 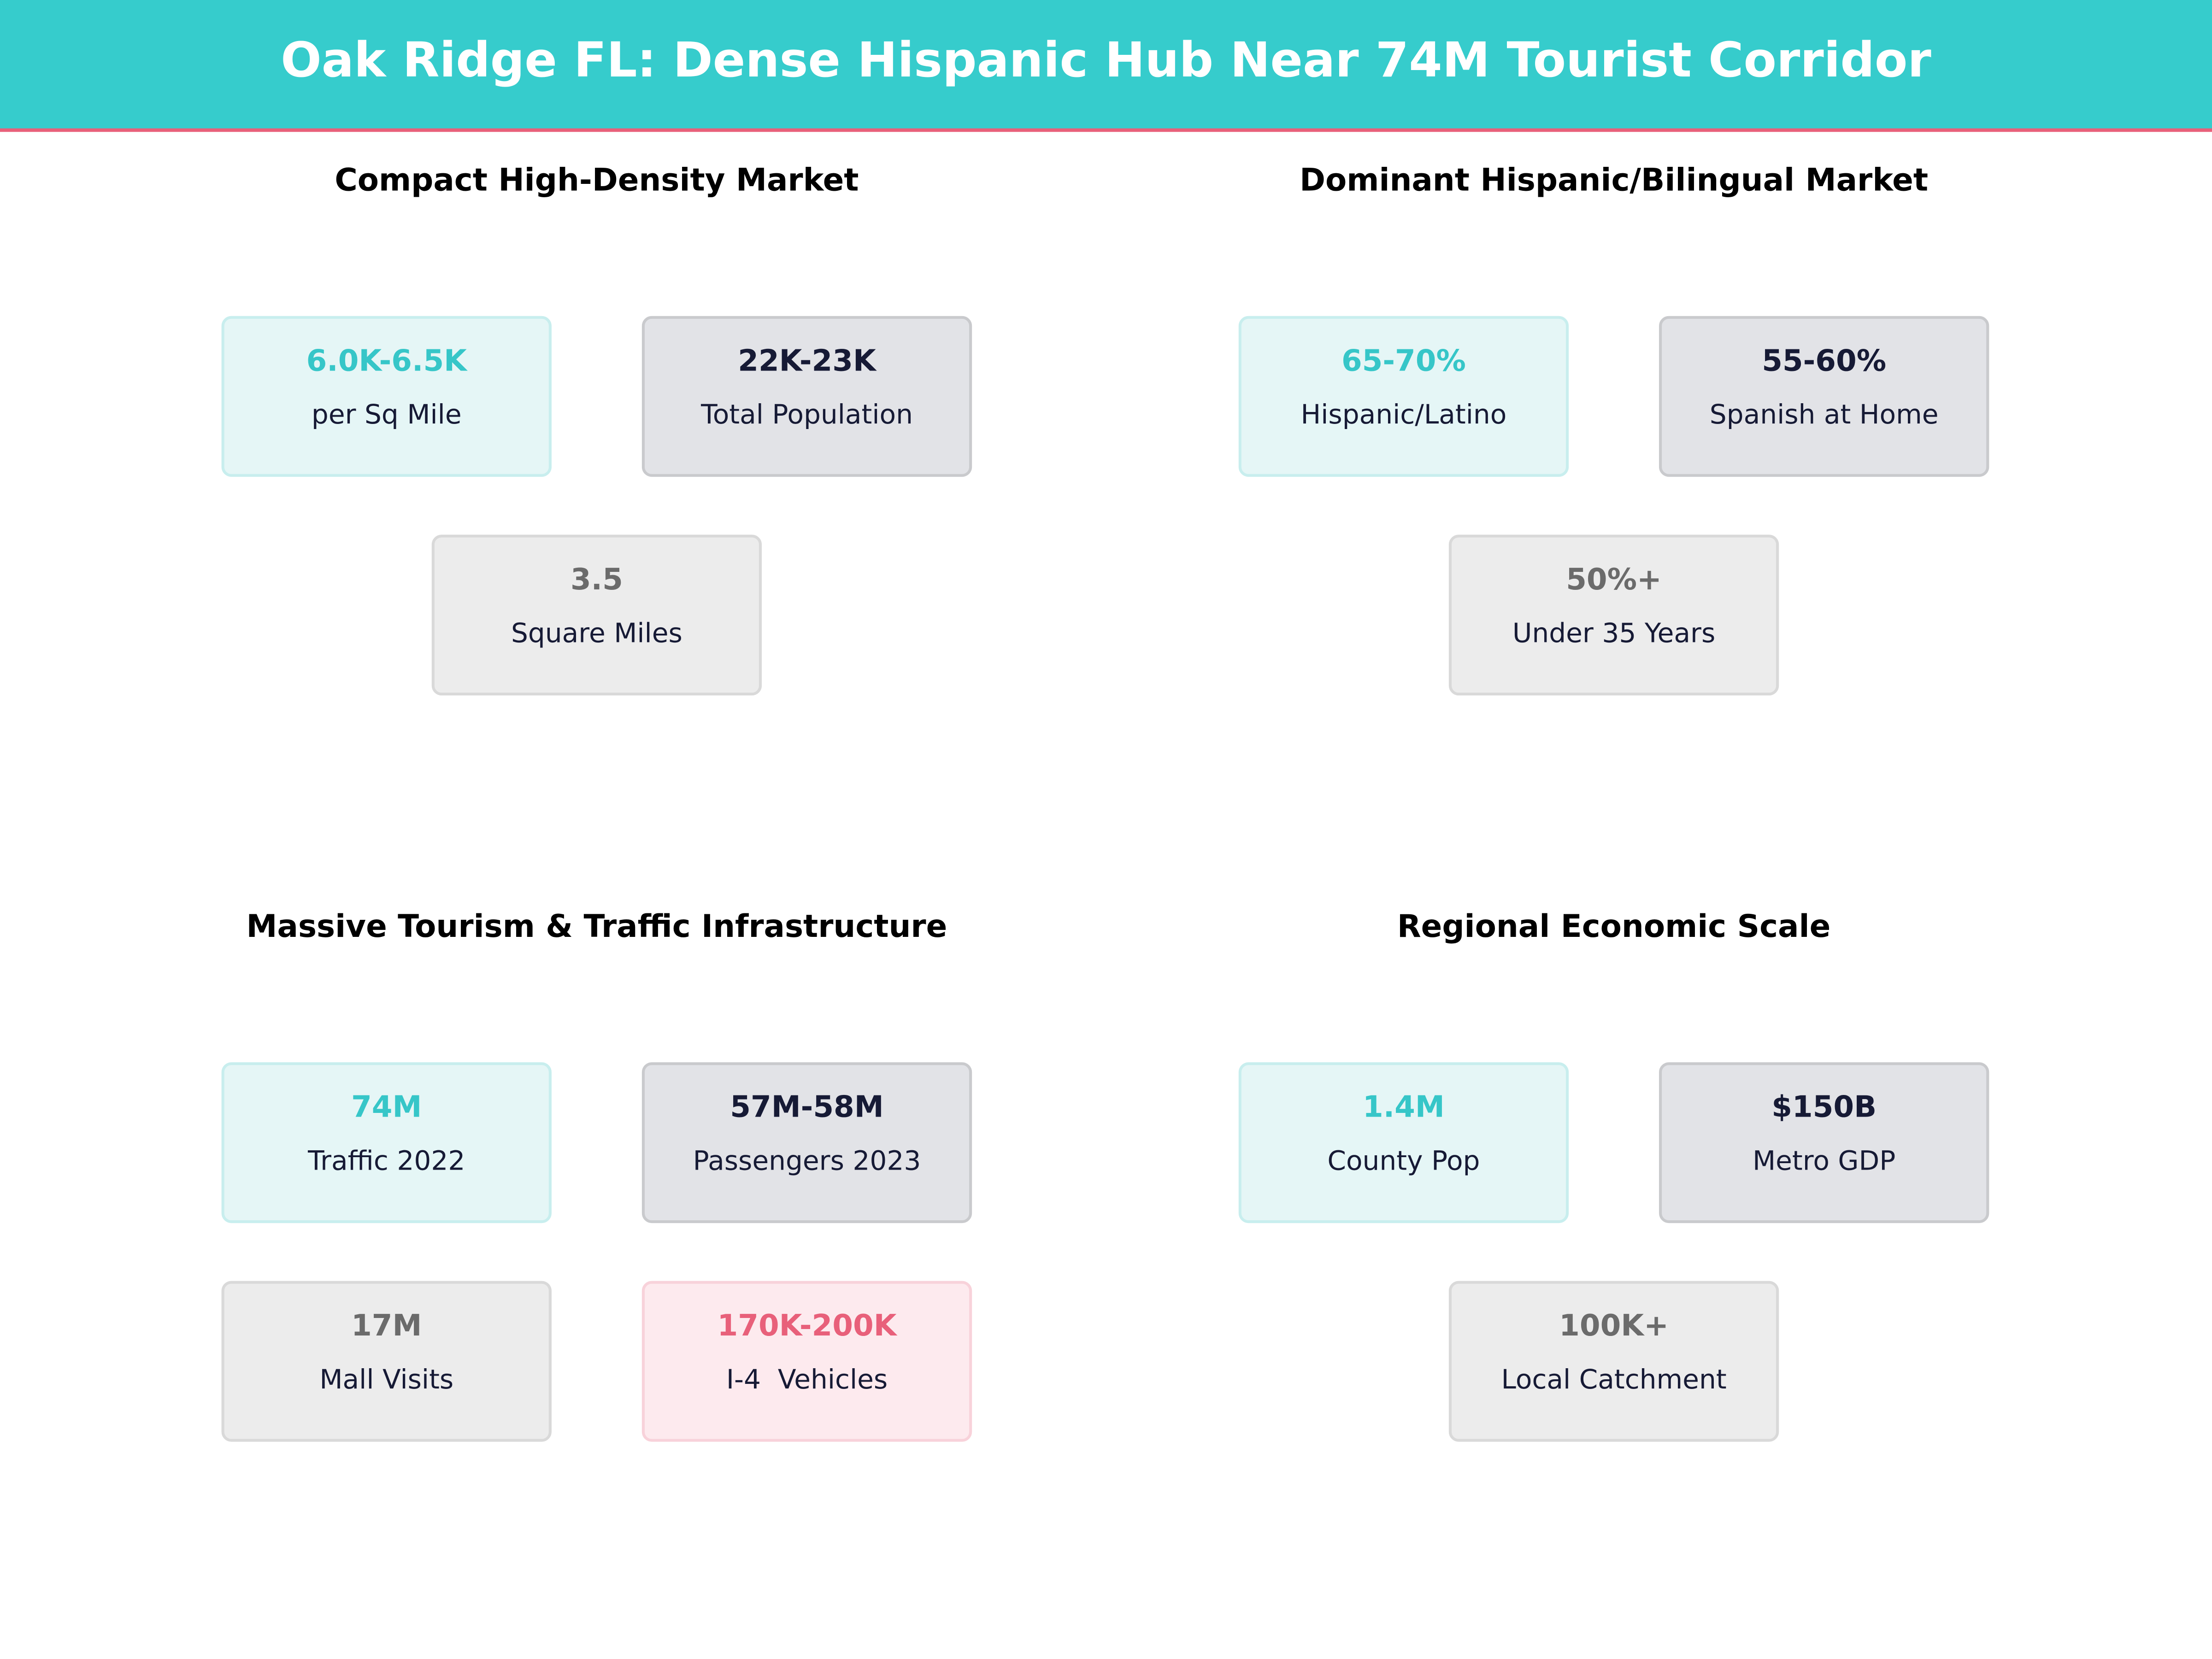 What do you see at coordinates (807, 1379) in the screenshot?
I see `metric-label: I-4 Vehicles` at bounding box center [807, 1379].